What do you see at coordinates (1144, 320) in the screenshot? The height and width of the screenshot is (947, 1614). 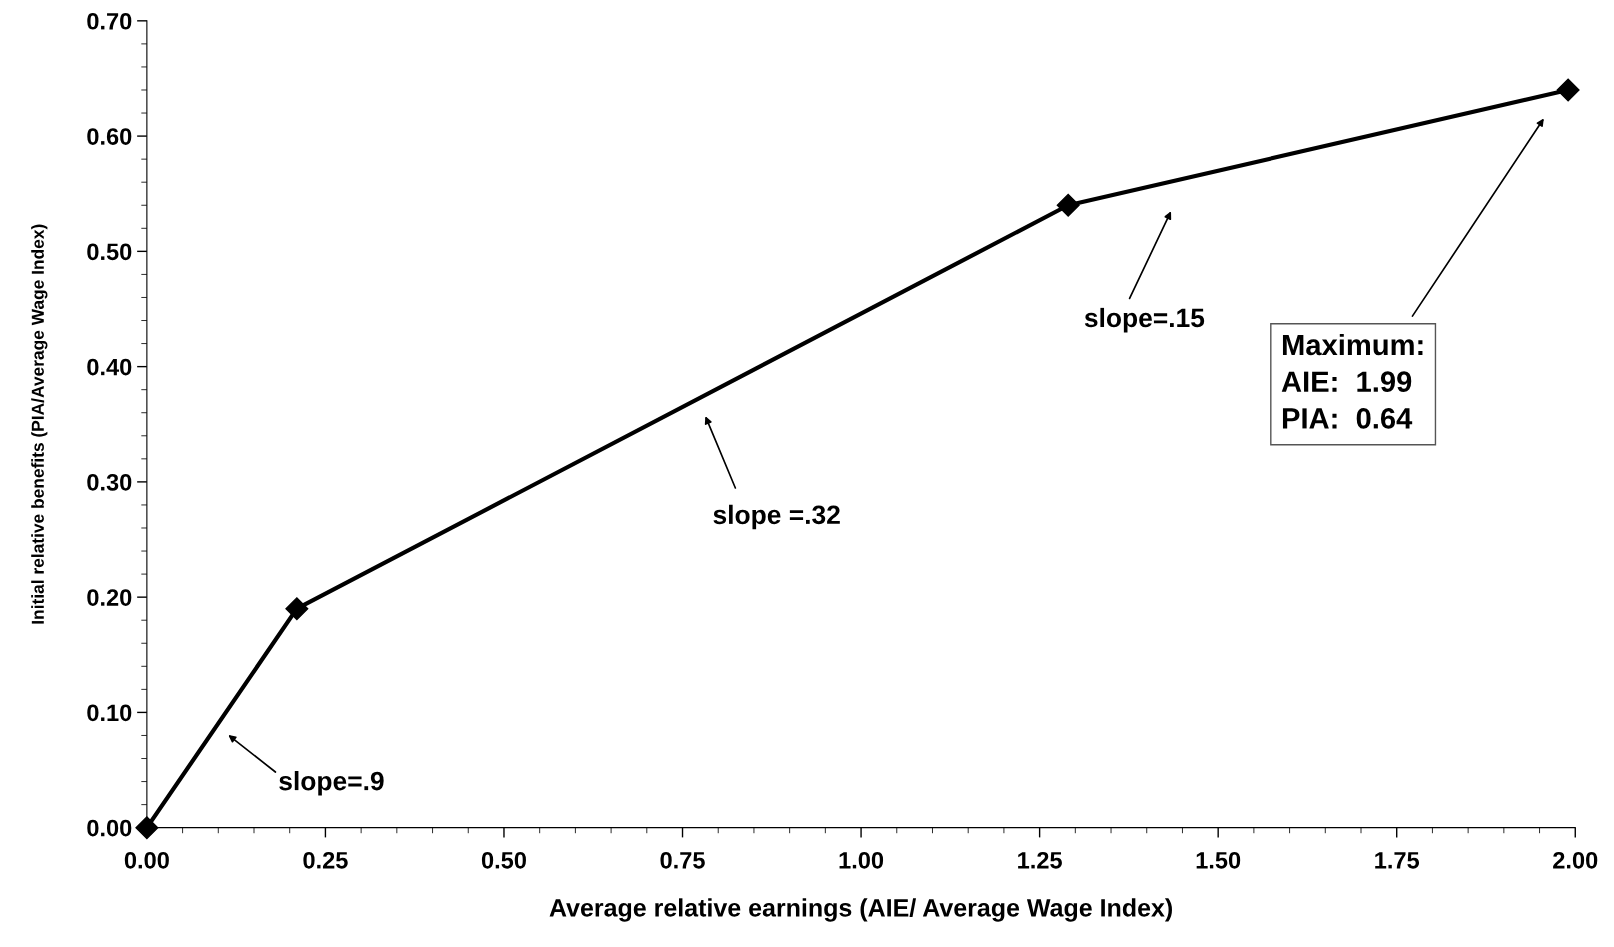 I see `annotation: slope=.15` at bounding box center [1144, 320].